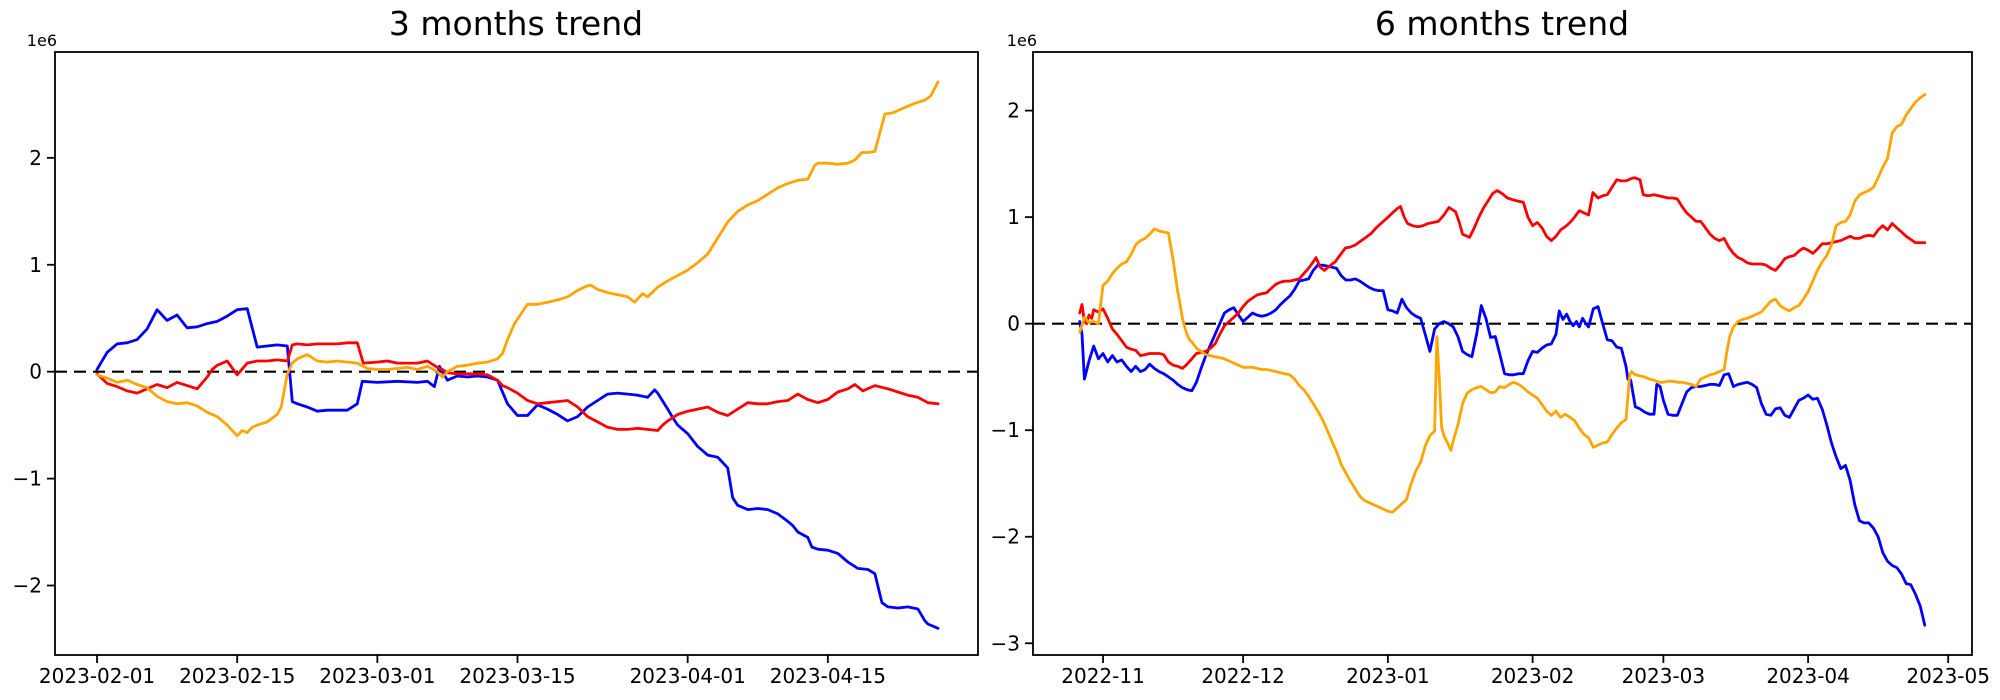  What do you see at coordinates (1388, 676) in the screenshot?
I see `x-tick-label: 2023-01` at bounding box center [1388, 676].